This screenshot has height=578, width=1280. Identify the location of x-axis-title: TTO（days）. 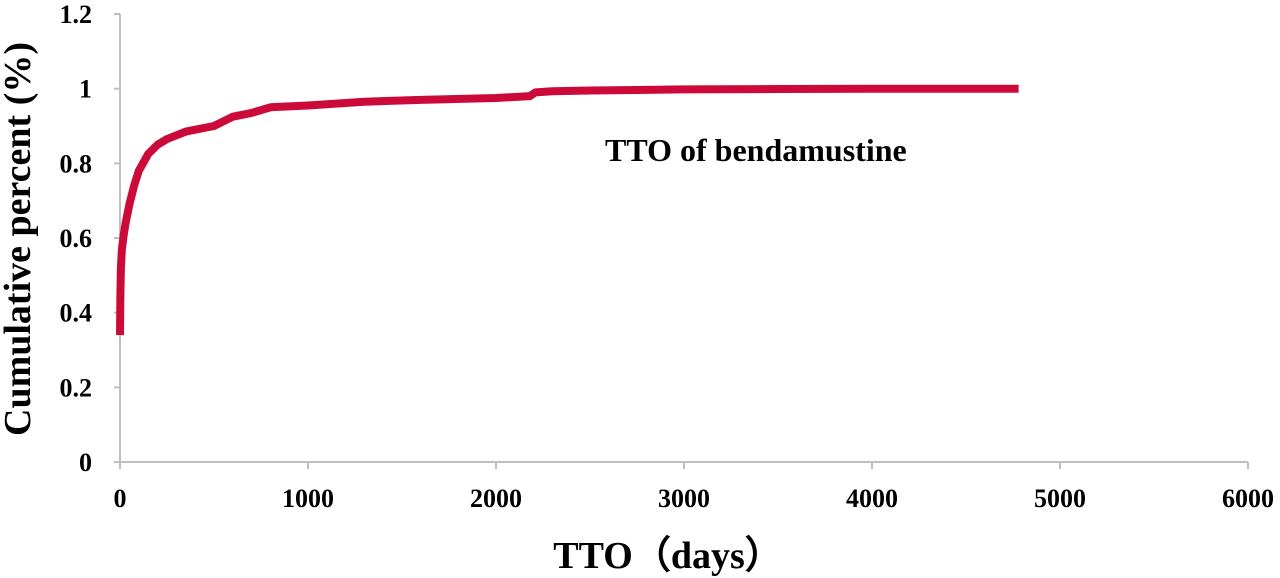
(668, 556).